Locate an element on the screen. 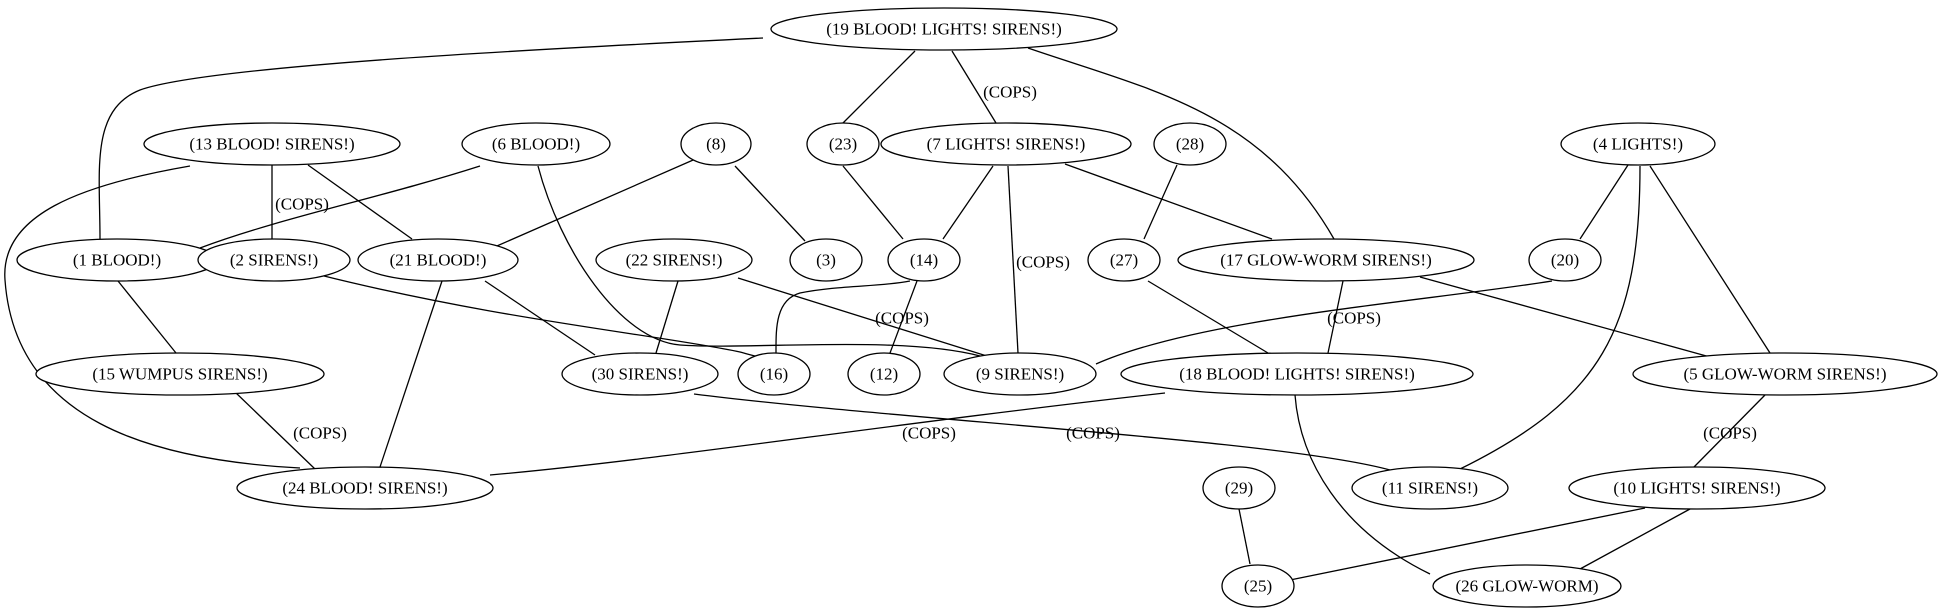 Image resolution: width=1946 pixels, height=615 pixels. node-label: (13 BLOOD! SIRENS!) is located at coordinates (271, 144).